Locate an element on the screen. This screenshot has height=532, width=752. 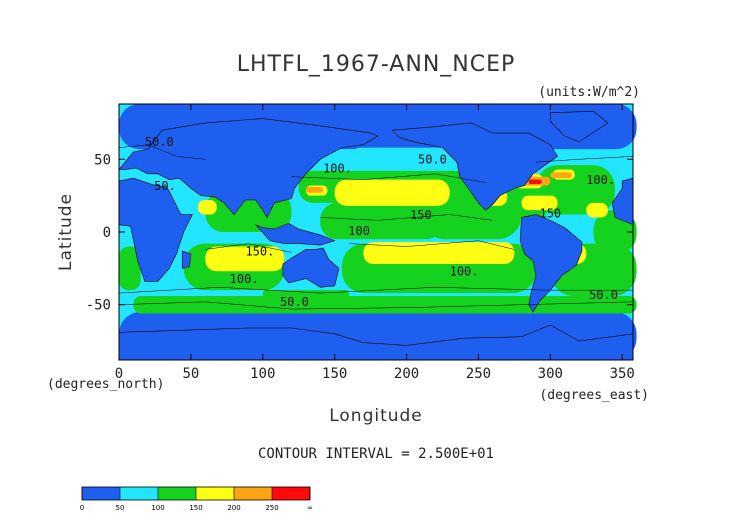
continent-greenland is located at coordinates (579, 126).